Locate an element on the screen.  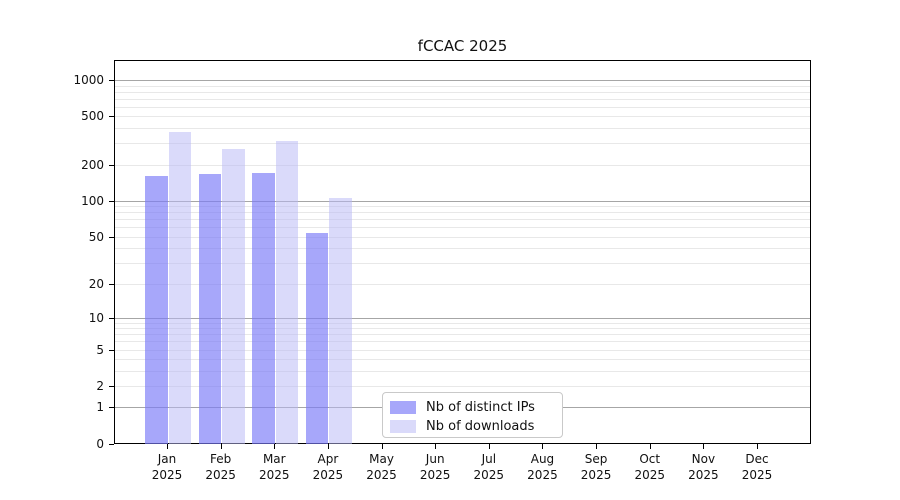
legend-label-distinct-ips: Nb of distinct IPs is located at coordinates (480, 407).